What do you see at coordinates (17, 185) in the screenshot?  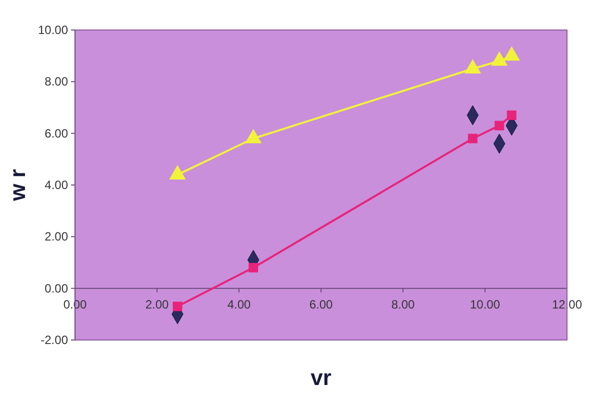 I see `y-axis-title: w r` at bounding box center [17, 185].